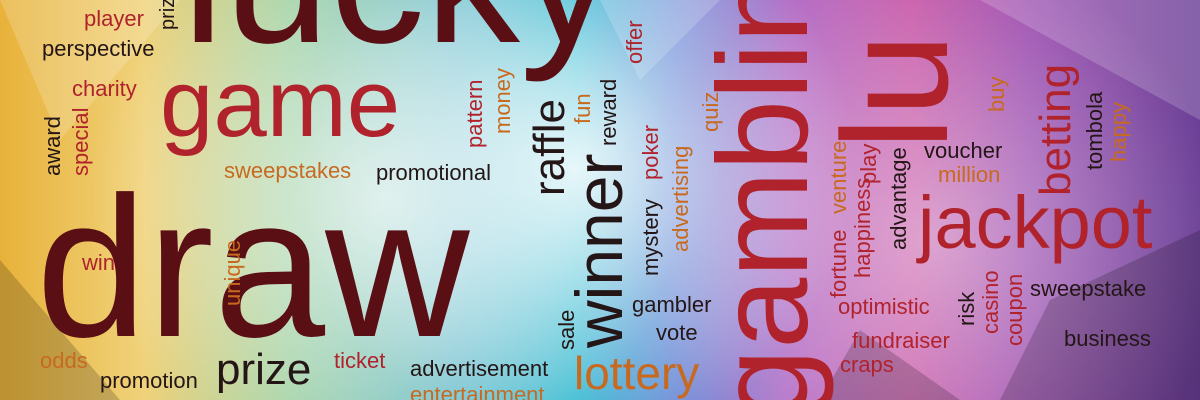 The width and height of the screenshot is (1200, 400). What do you see at coordinates (1014, 309) in the screenshot?
I see `word-coupon: coupon` at bounding box center [1014, 309].